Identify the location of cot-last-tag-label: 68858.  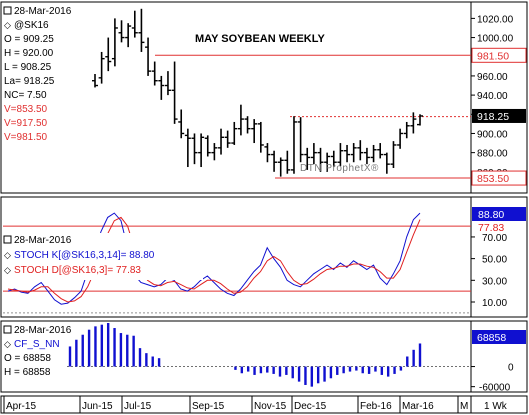
(491, 338).